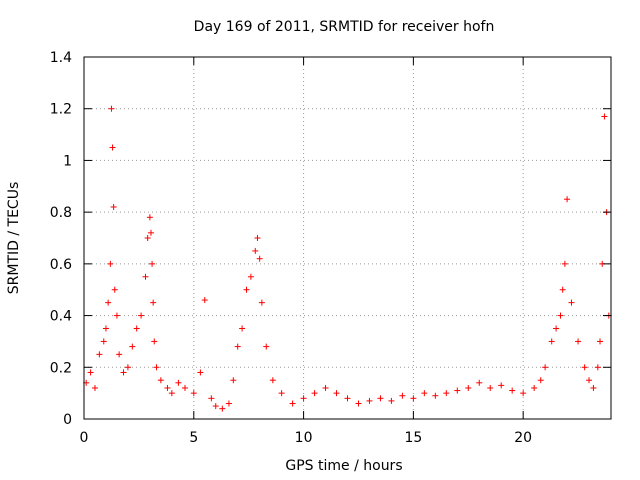 This screenshot has height=480, width=640. Describe the element at coordinates (61, 213) in the screenshot. I see `y-tick-label: 0.8` at that location.